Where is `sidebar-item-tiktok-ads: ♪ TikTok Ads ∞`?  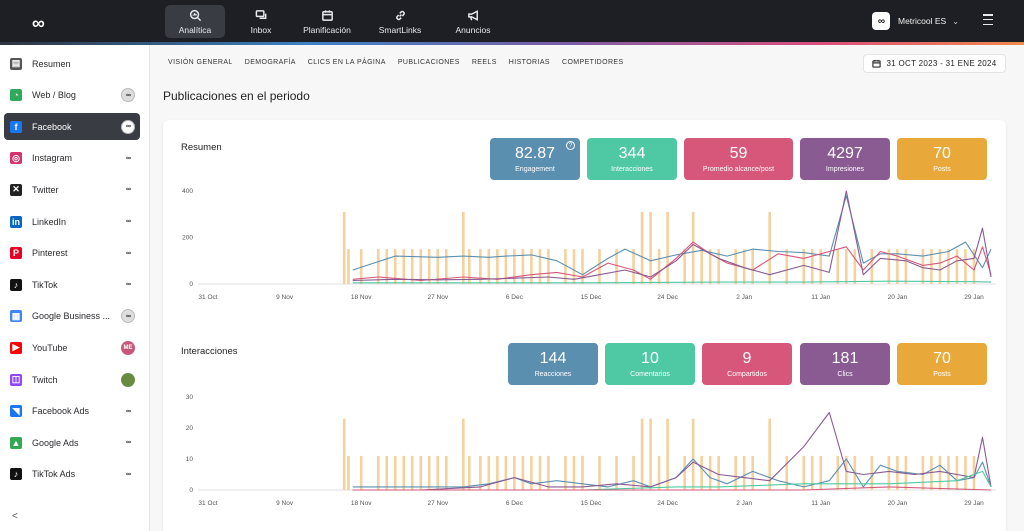 sidebar-item-tiktok-ads: ♪ TikTok Ads ∞ is located at coordinates (72, 474).